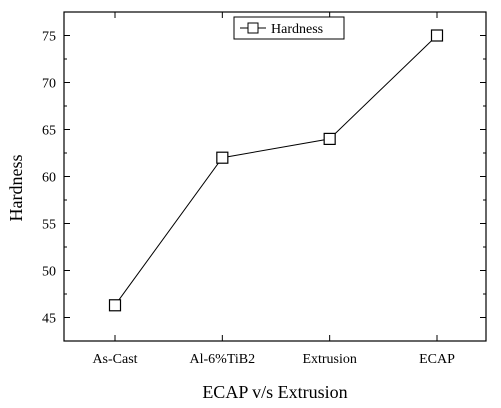 The height and width of the screenshot is (408, 501). What do you see at coordinates (49, 131) in the screenshot?
I see `y-tick-label: 65` at bounding box center [49, 131].